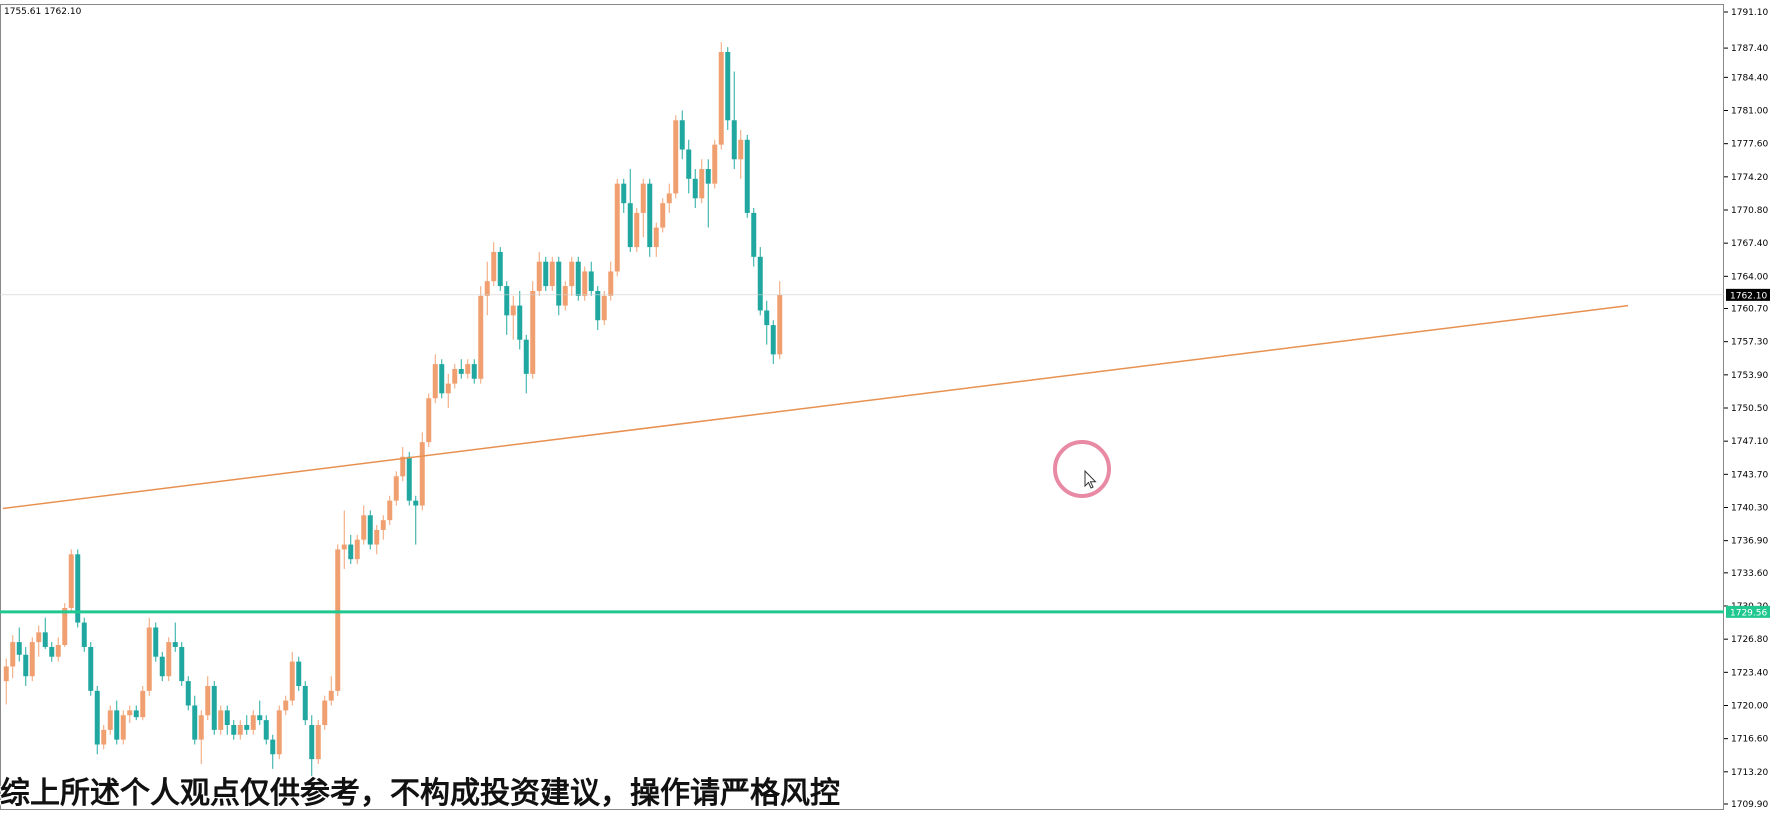 The height and width of the screenshot is (816, 1772). I want to click on price-tick-label: 1723.40, so click(1749, 673).